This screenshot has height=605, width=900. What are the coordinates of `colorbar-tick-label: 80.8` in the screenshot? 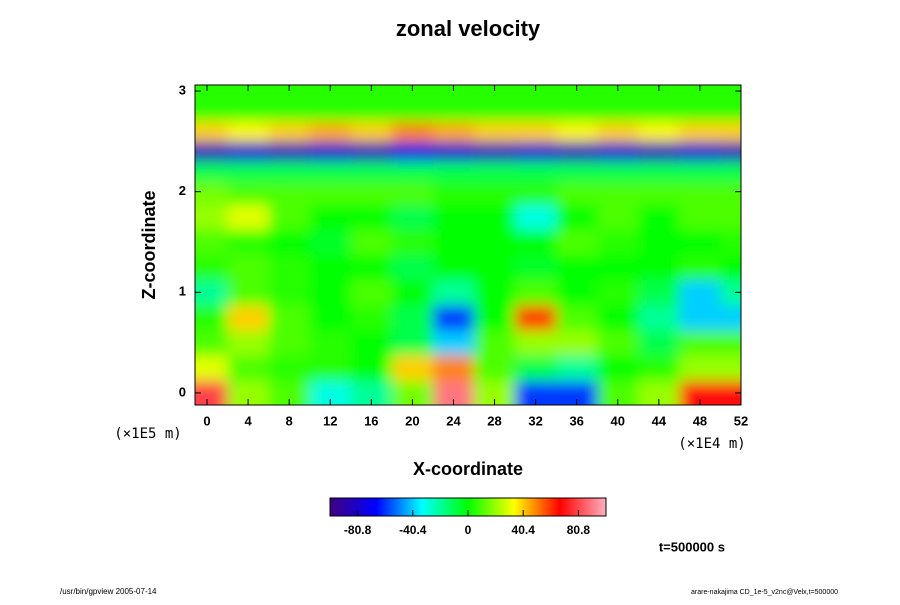 It's located at (579, 530).